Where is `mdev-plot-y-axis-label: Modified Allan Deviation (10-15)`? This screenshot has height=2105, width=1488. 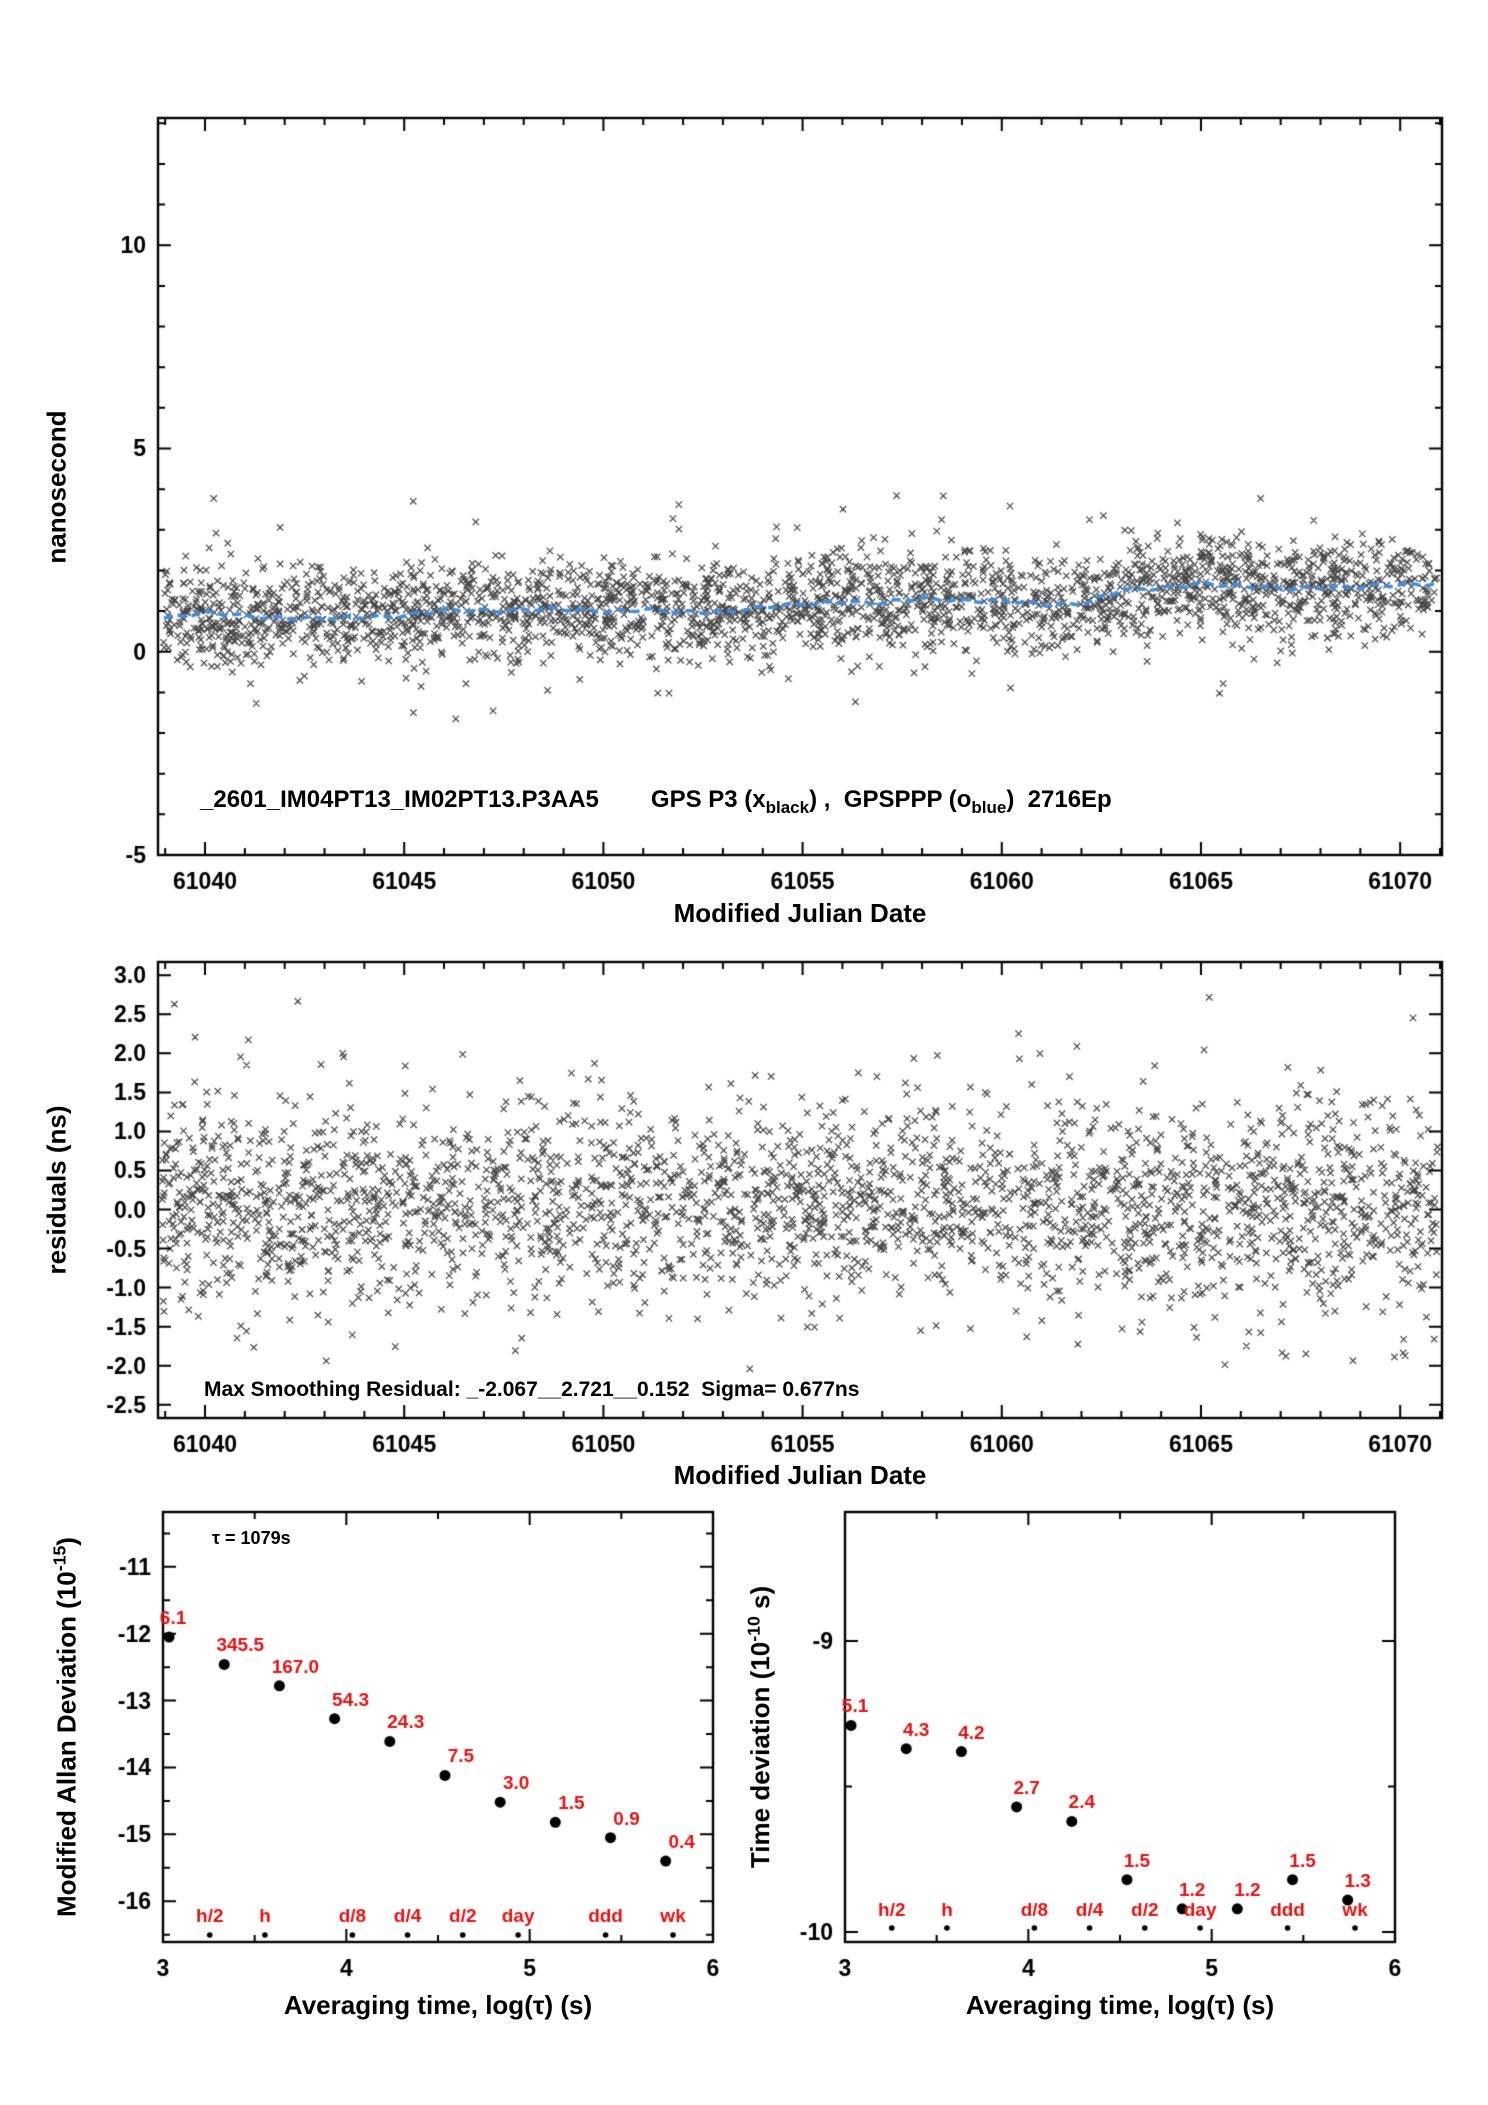
mdev-plot-y-axis-label: Modified Allan Deviation (10-15) is located at coordinates (66, 1727).